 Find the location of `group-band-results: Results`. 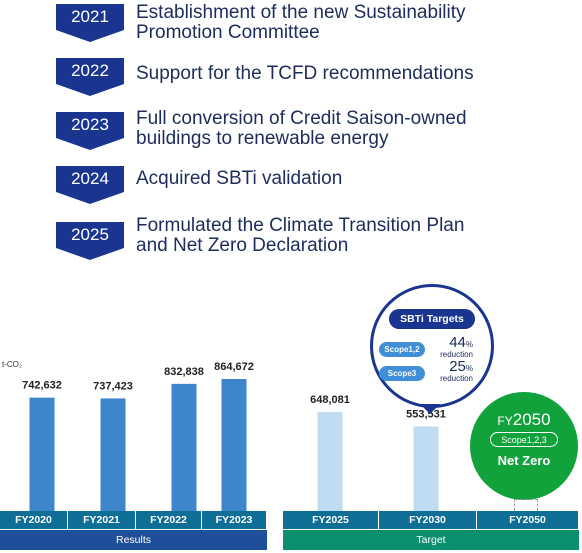

group-band-results: Results is located at coordinates (133, 540).